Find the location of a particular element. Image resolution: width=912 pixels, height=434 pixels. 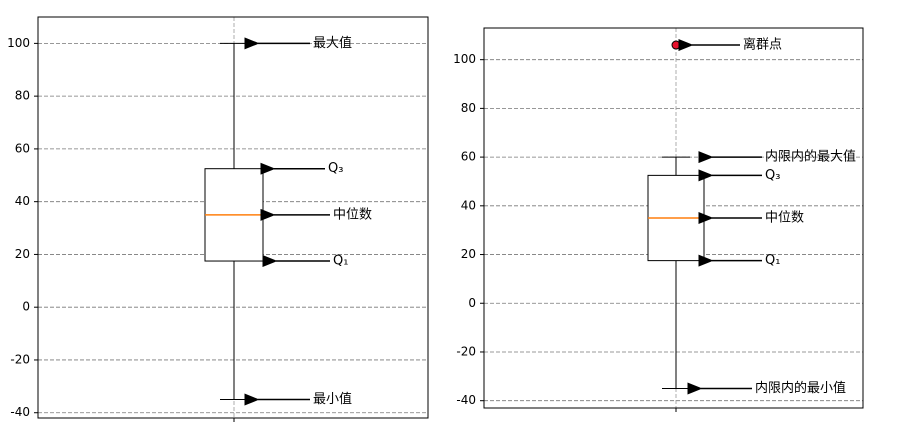

annotation: 离群点 is located at coordinates (762, 45).